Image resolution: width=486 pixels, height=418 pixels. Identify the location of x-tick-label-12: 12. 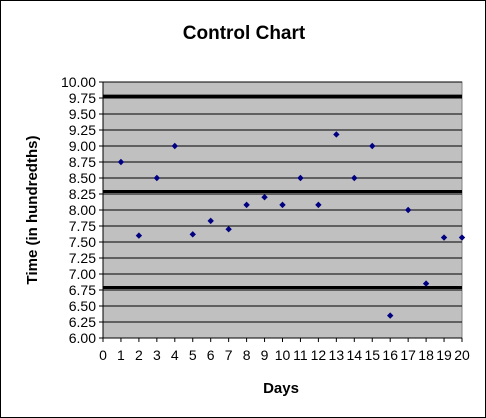
(319, 355).